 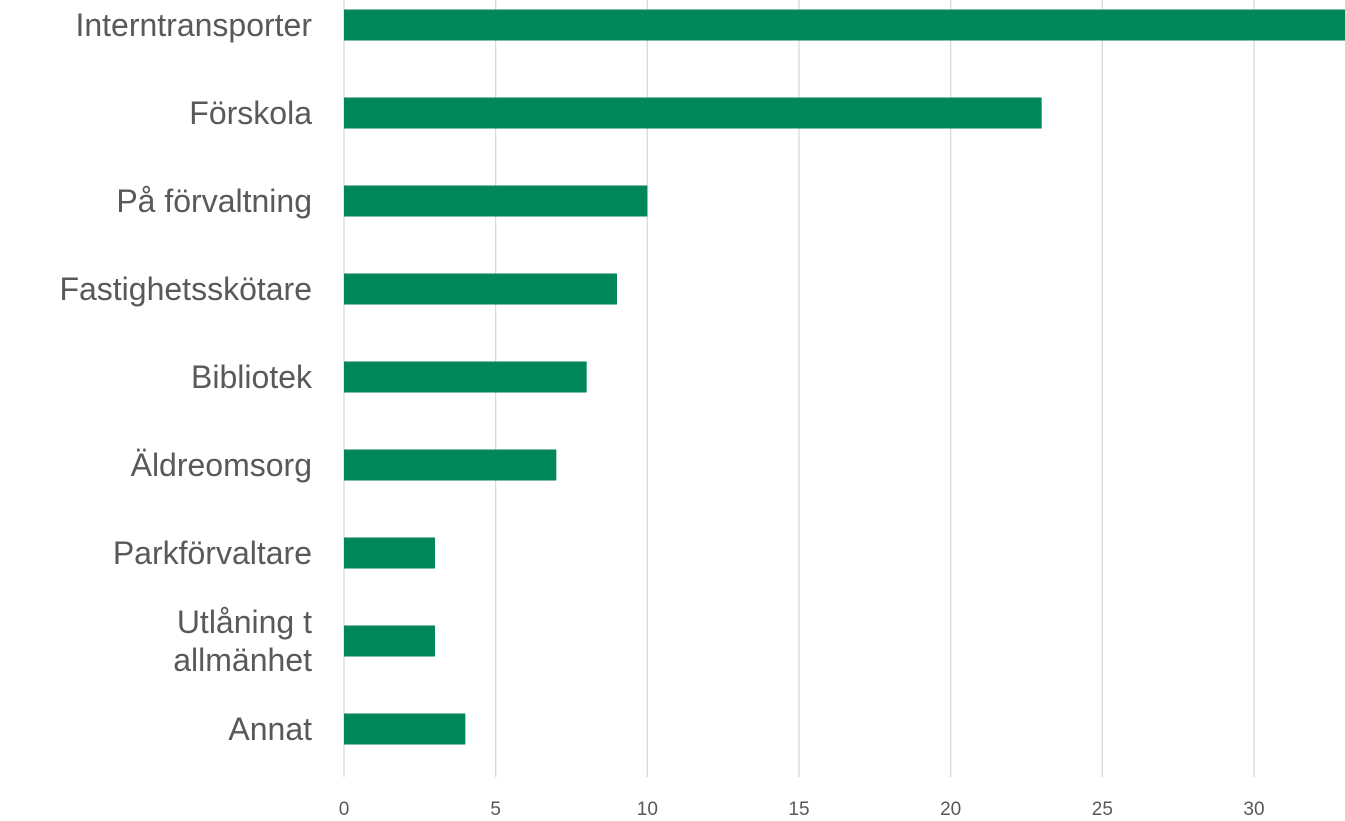 I want to click on x-axis-tick-labels: 0 5 10 15 20 25 30, so click(x=802, y=809).